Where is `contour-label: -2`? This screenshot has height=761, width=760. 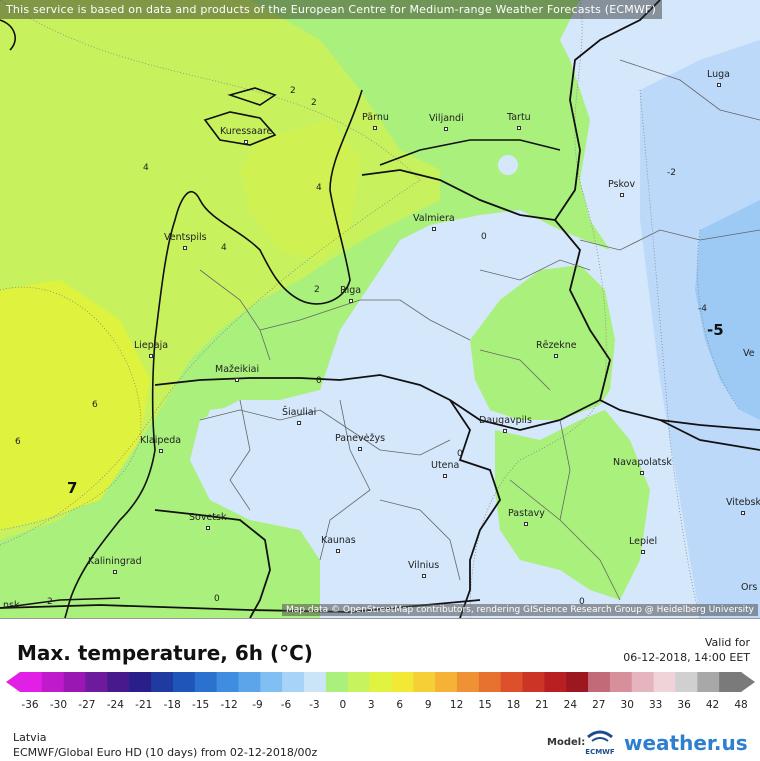 contour-label: -2 is located at coordinates (671, 173).